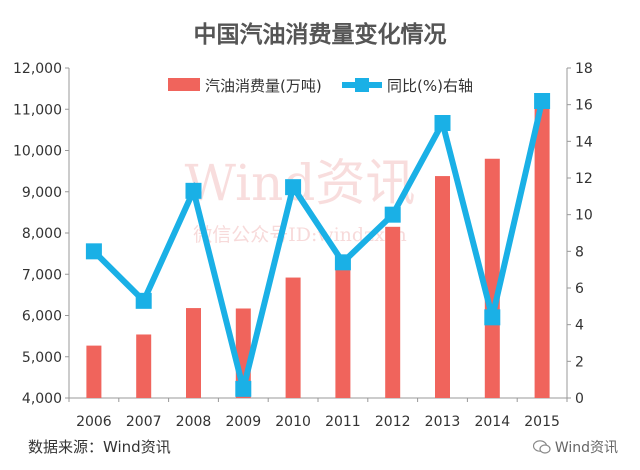  What do you see at coordinates (243, 388) in the screenshot?
I see `point-2009` at bounding box center [243, 388].